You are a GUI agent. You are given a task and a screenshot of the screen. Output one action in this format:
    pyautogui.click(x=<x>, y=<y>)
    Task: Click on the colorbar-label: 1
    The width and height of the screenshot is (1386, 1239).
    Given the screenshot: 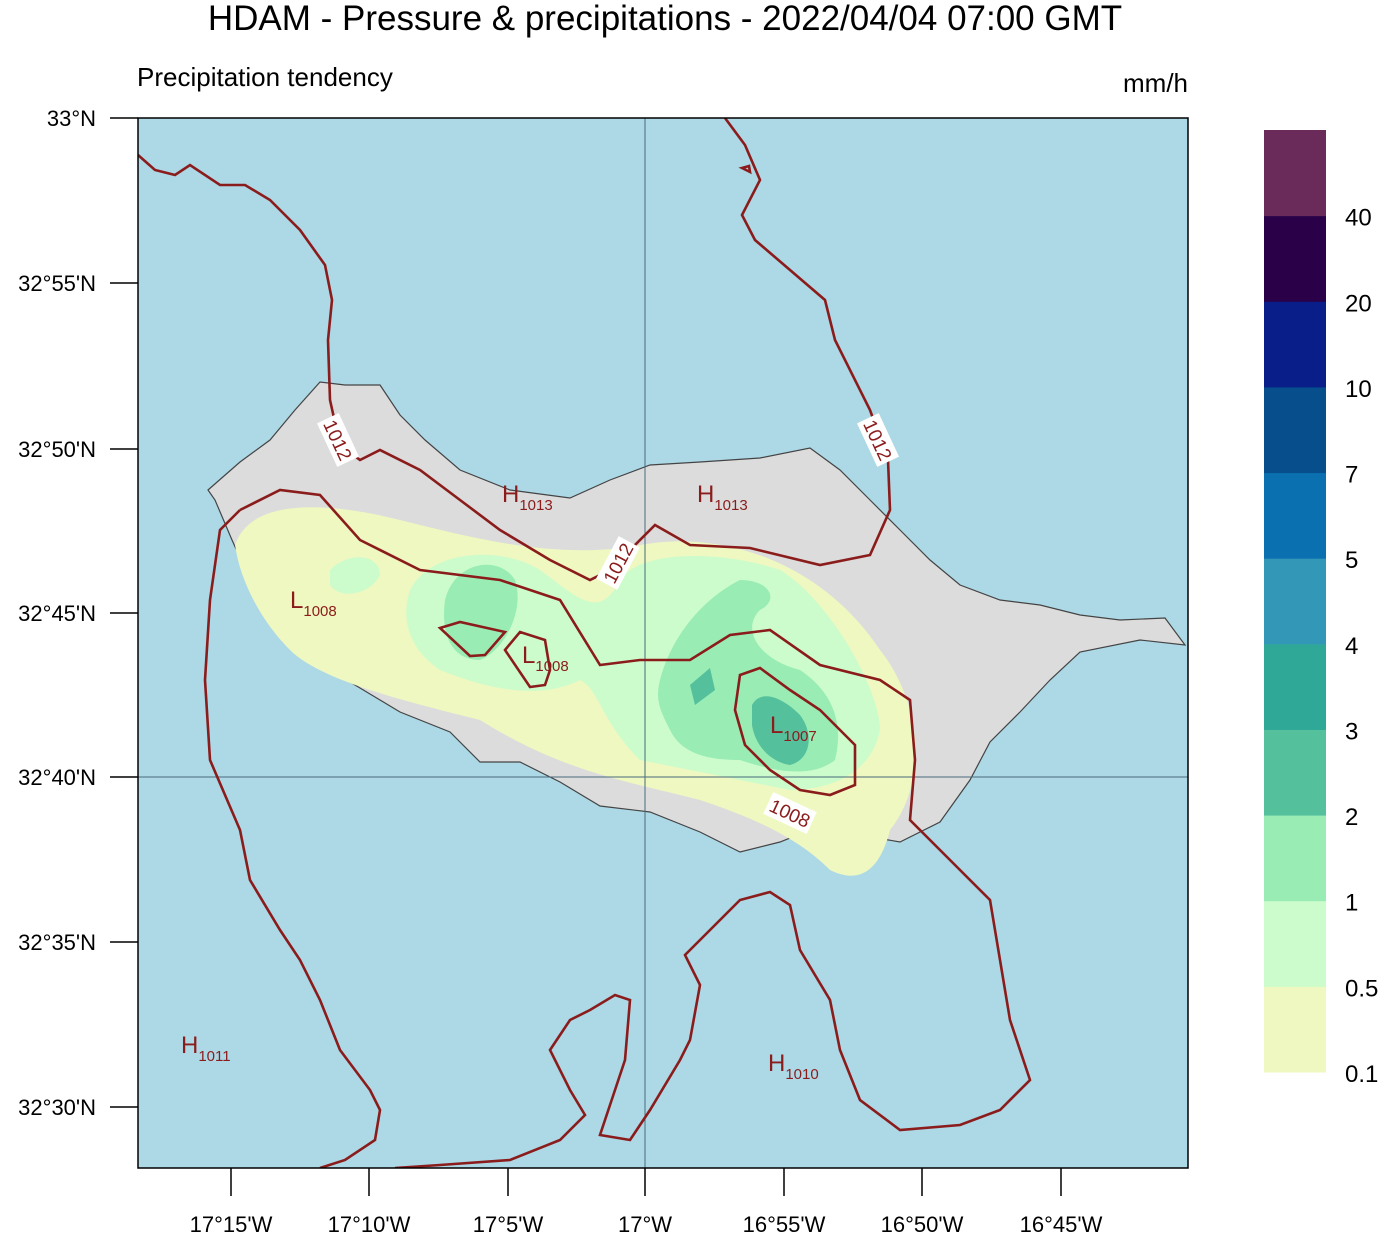 What is the action you would take?
    pyautogui.click(x=1351, y=903)
    